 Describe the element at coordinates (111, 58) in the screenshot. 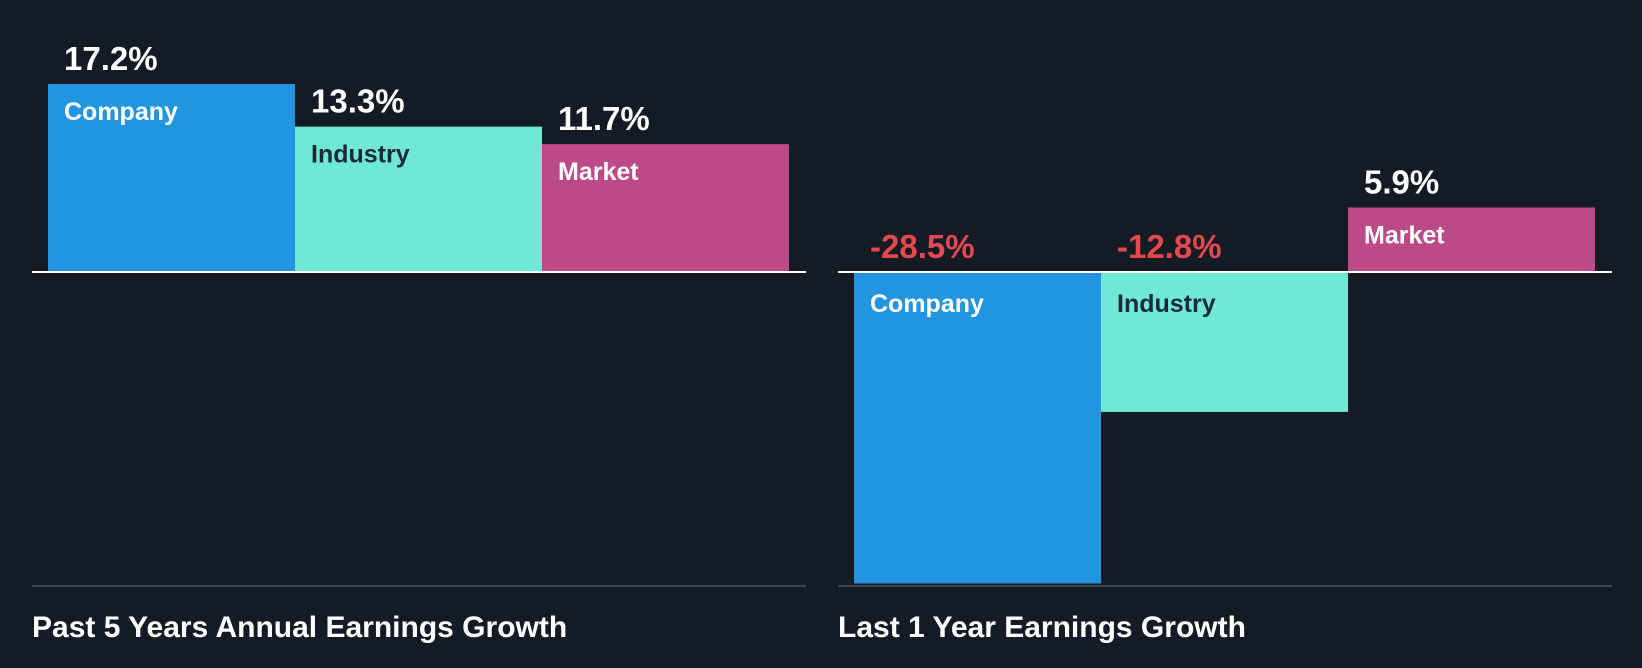

I see `bar-value-label: 17.2%` at that location.